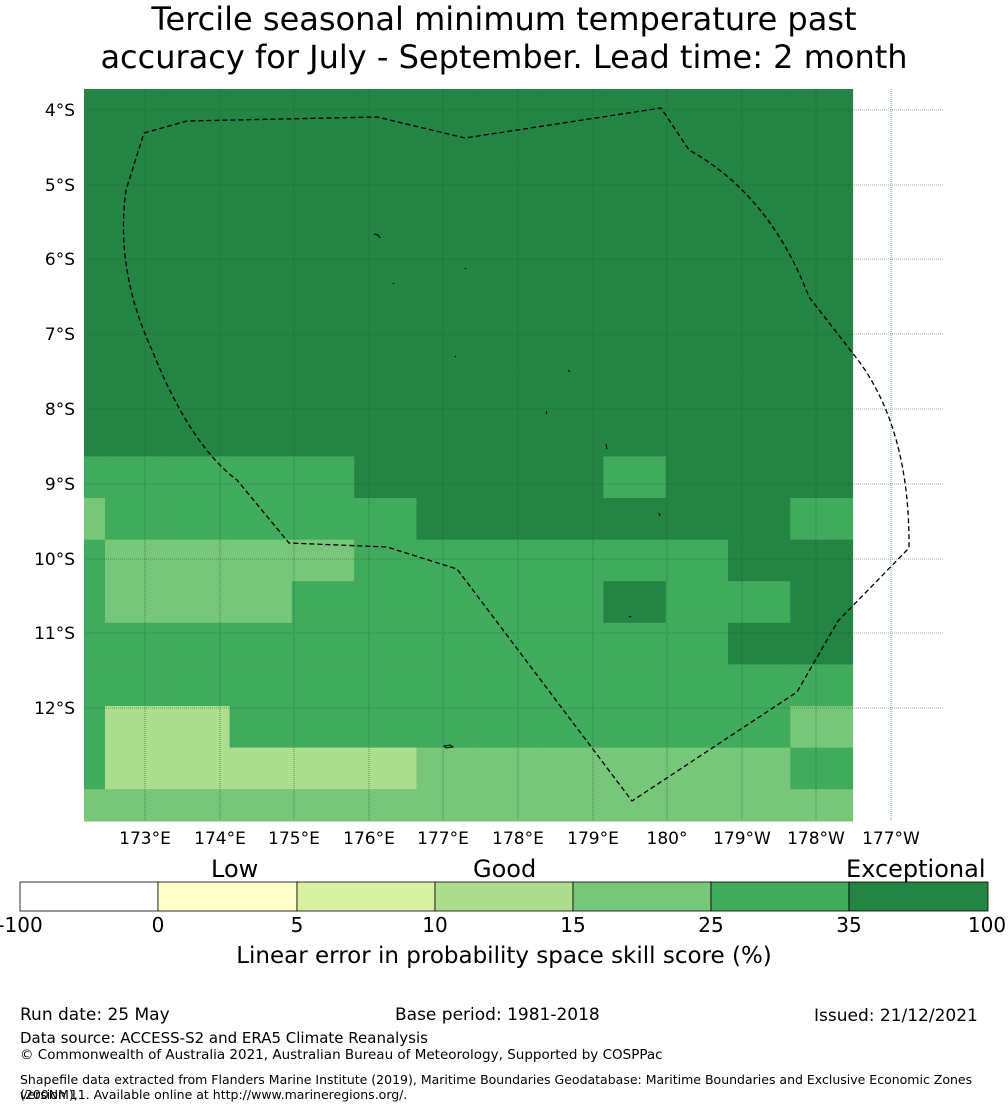 The image size is (1008, 1110). Describe the element at coordinates (816, 839) in the screenshot. I see `lon-label: 178°W` at that location.